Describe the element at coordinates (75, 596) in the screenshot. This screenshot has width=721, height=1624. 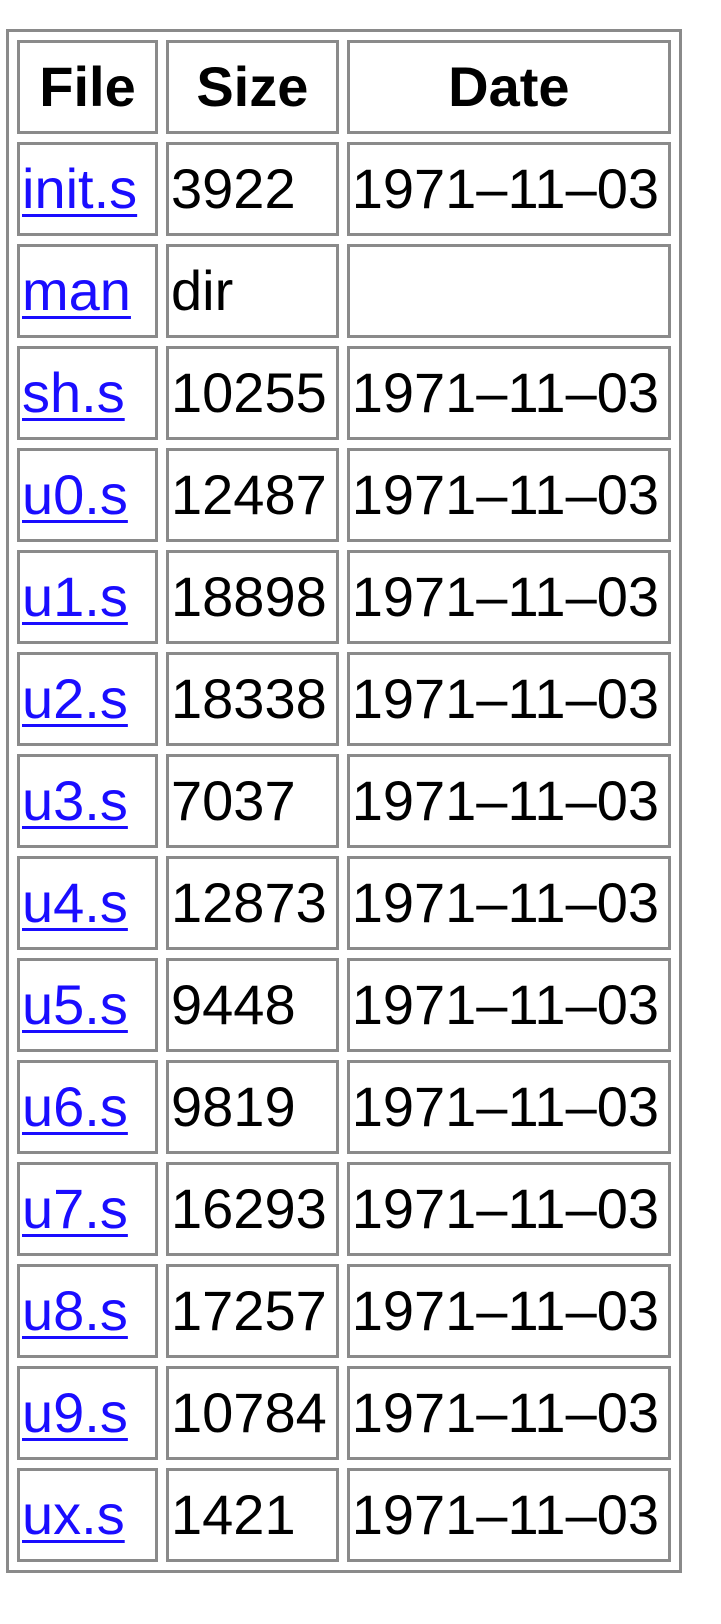
I see `file-link: u1.s` at that location.